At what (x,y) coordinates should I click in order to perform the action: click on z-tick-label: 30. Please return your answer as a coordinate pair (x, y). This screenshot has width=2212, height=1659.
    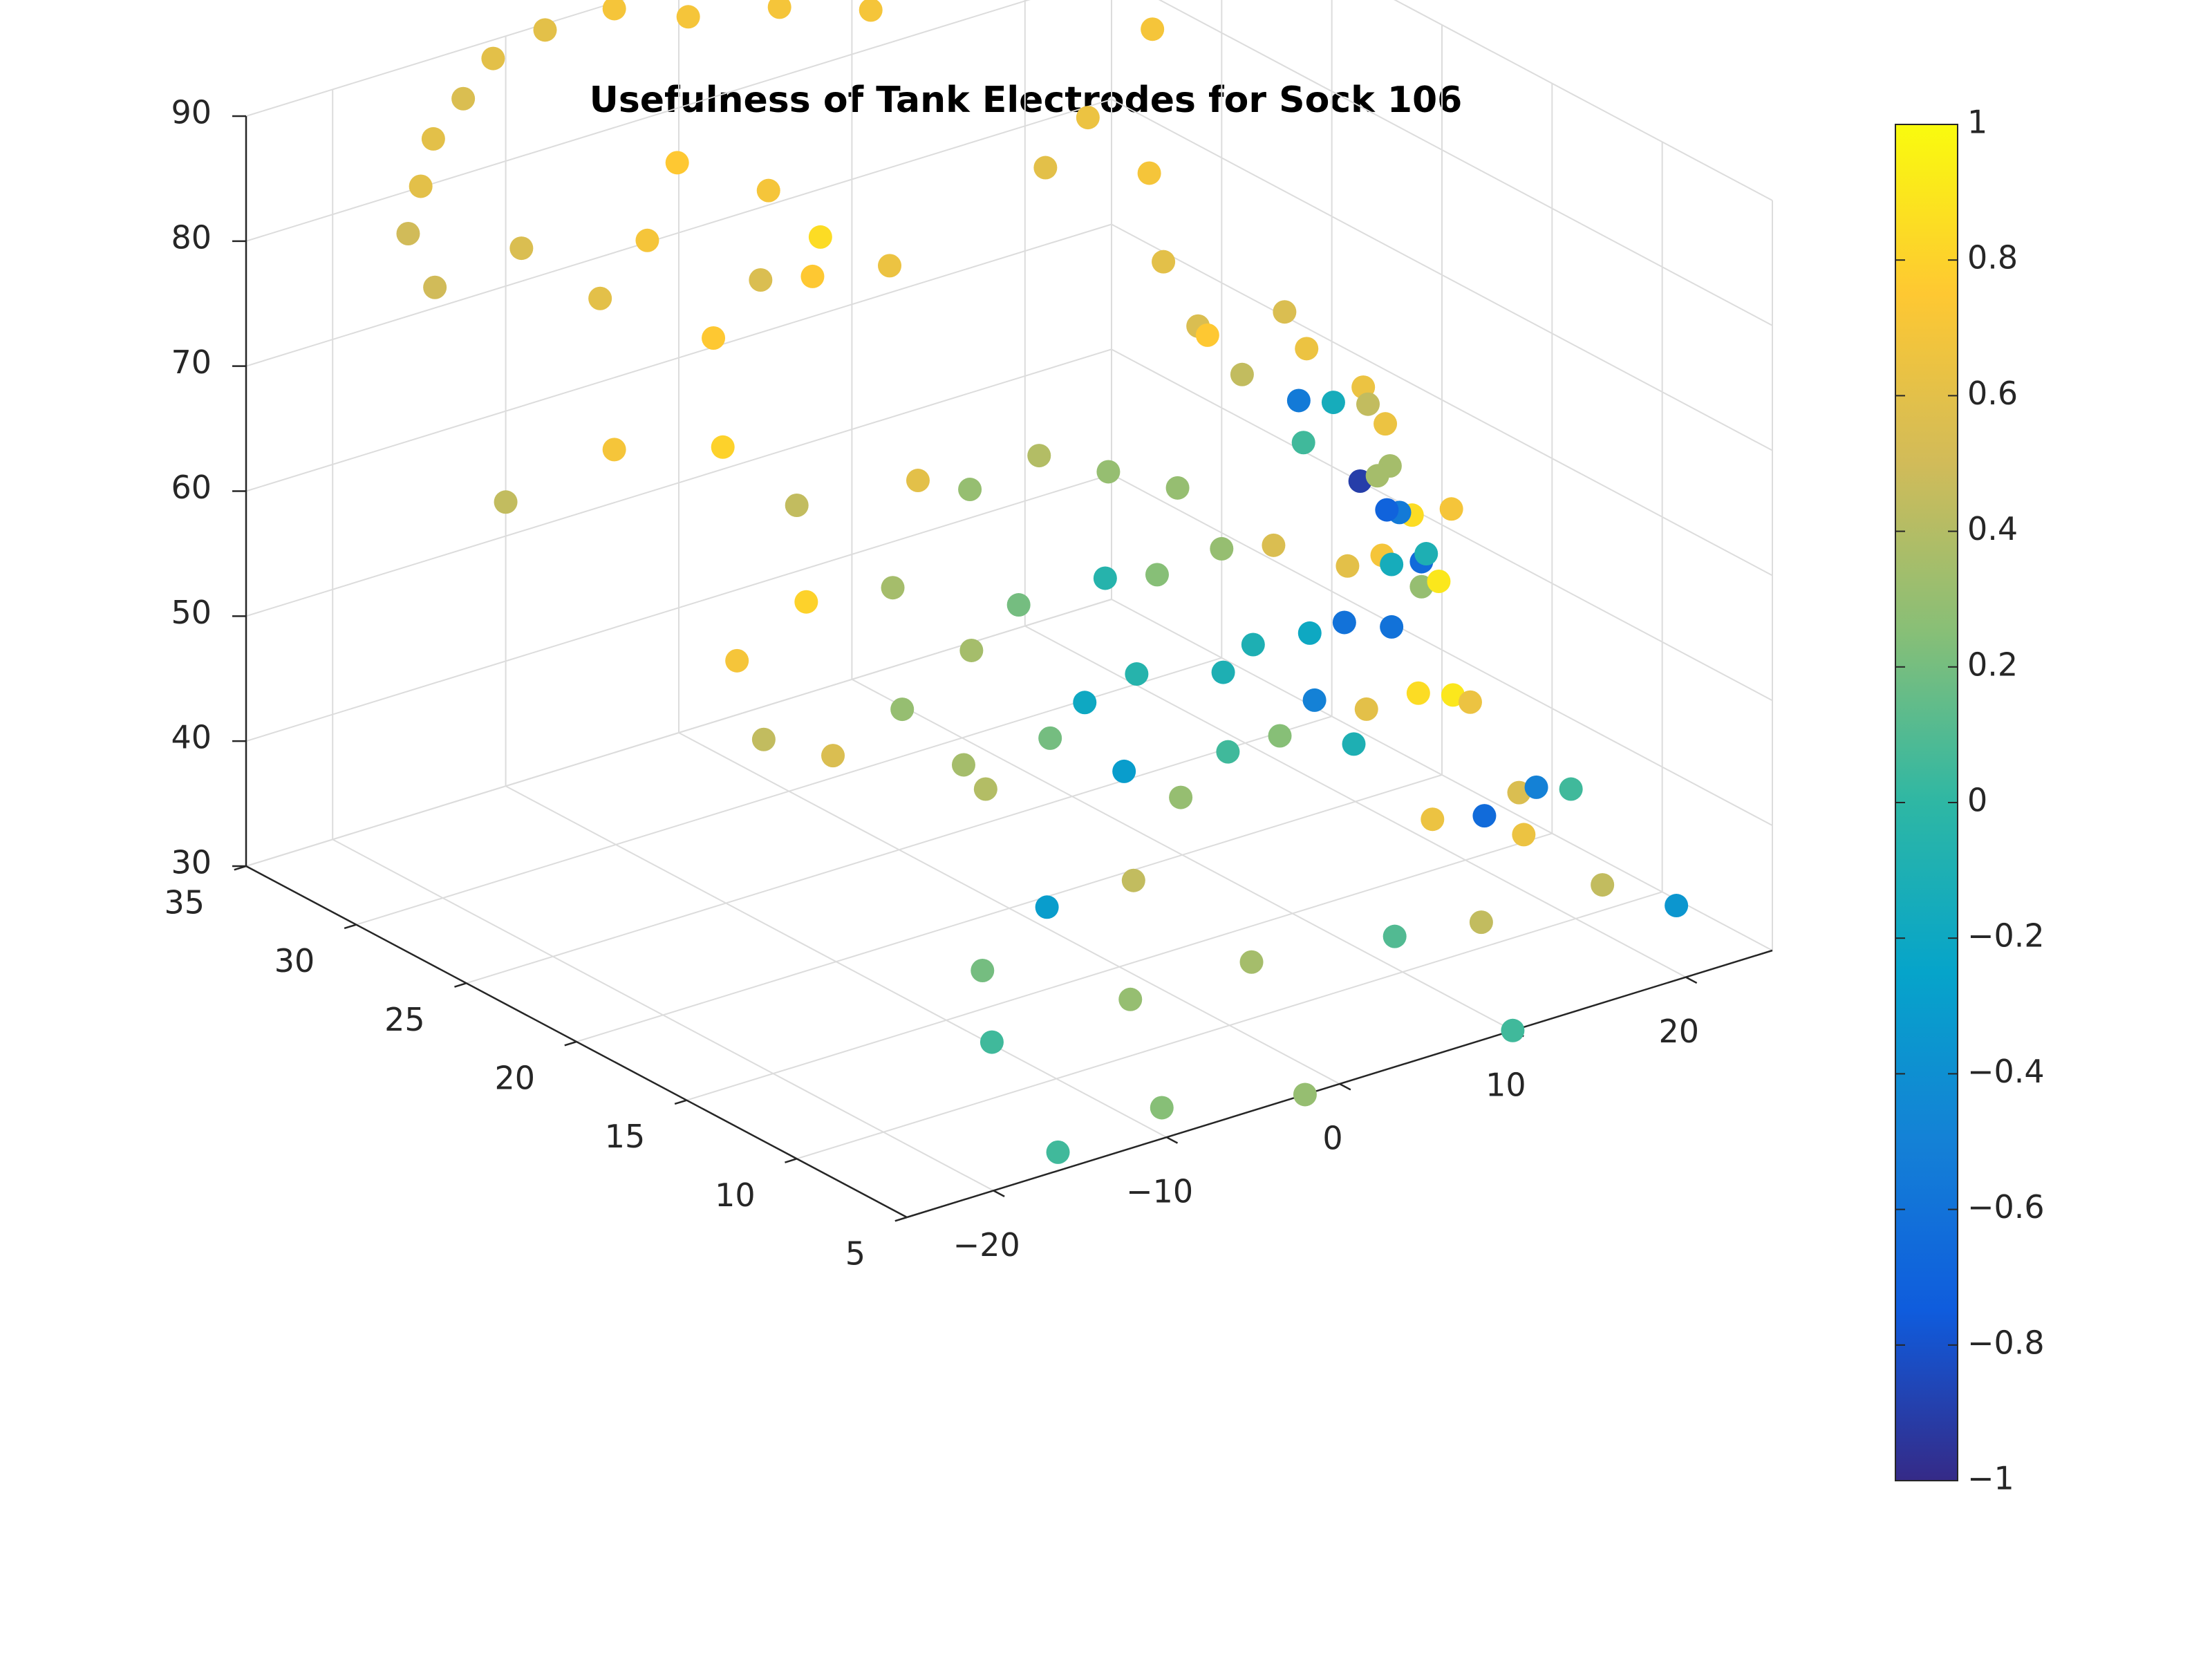
    Looking at the image, I should click on (191, 862).